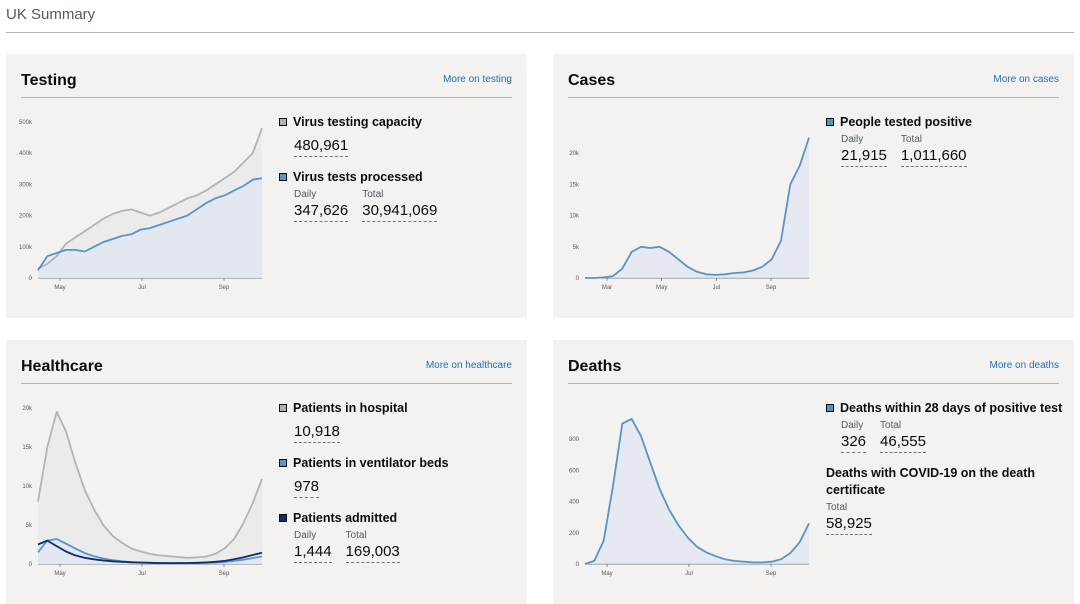  What do you see at coordinates (951, 408) in the screenshot?
I see `metric-title: Deaths within 28 days of positive test` at bounding box center [951, 408].